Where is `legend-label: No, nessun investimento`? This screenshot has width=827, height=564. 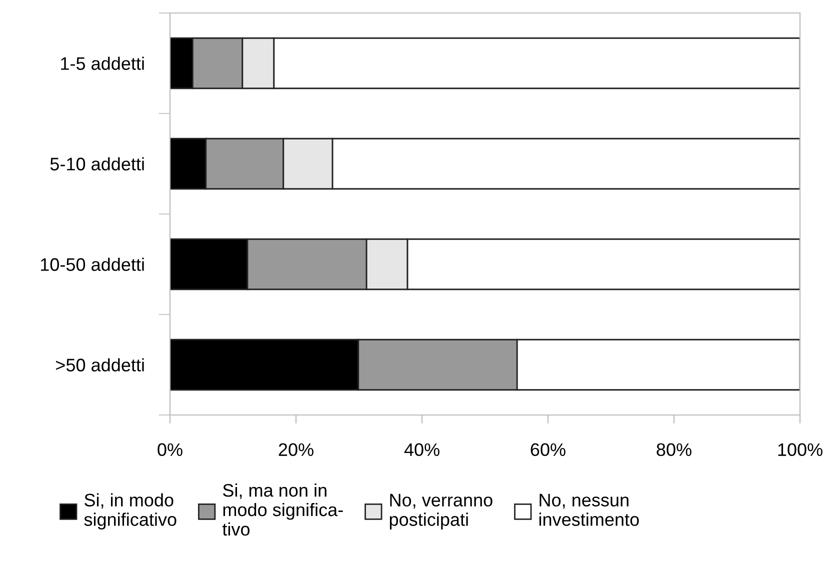
legend-label: No, nessun investimento is located at coordinates (589, 510).